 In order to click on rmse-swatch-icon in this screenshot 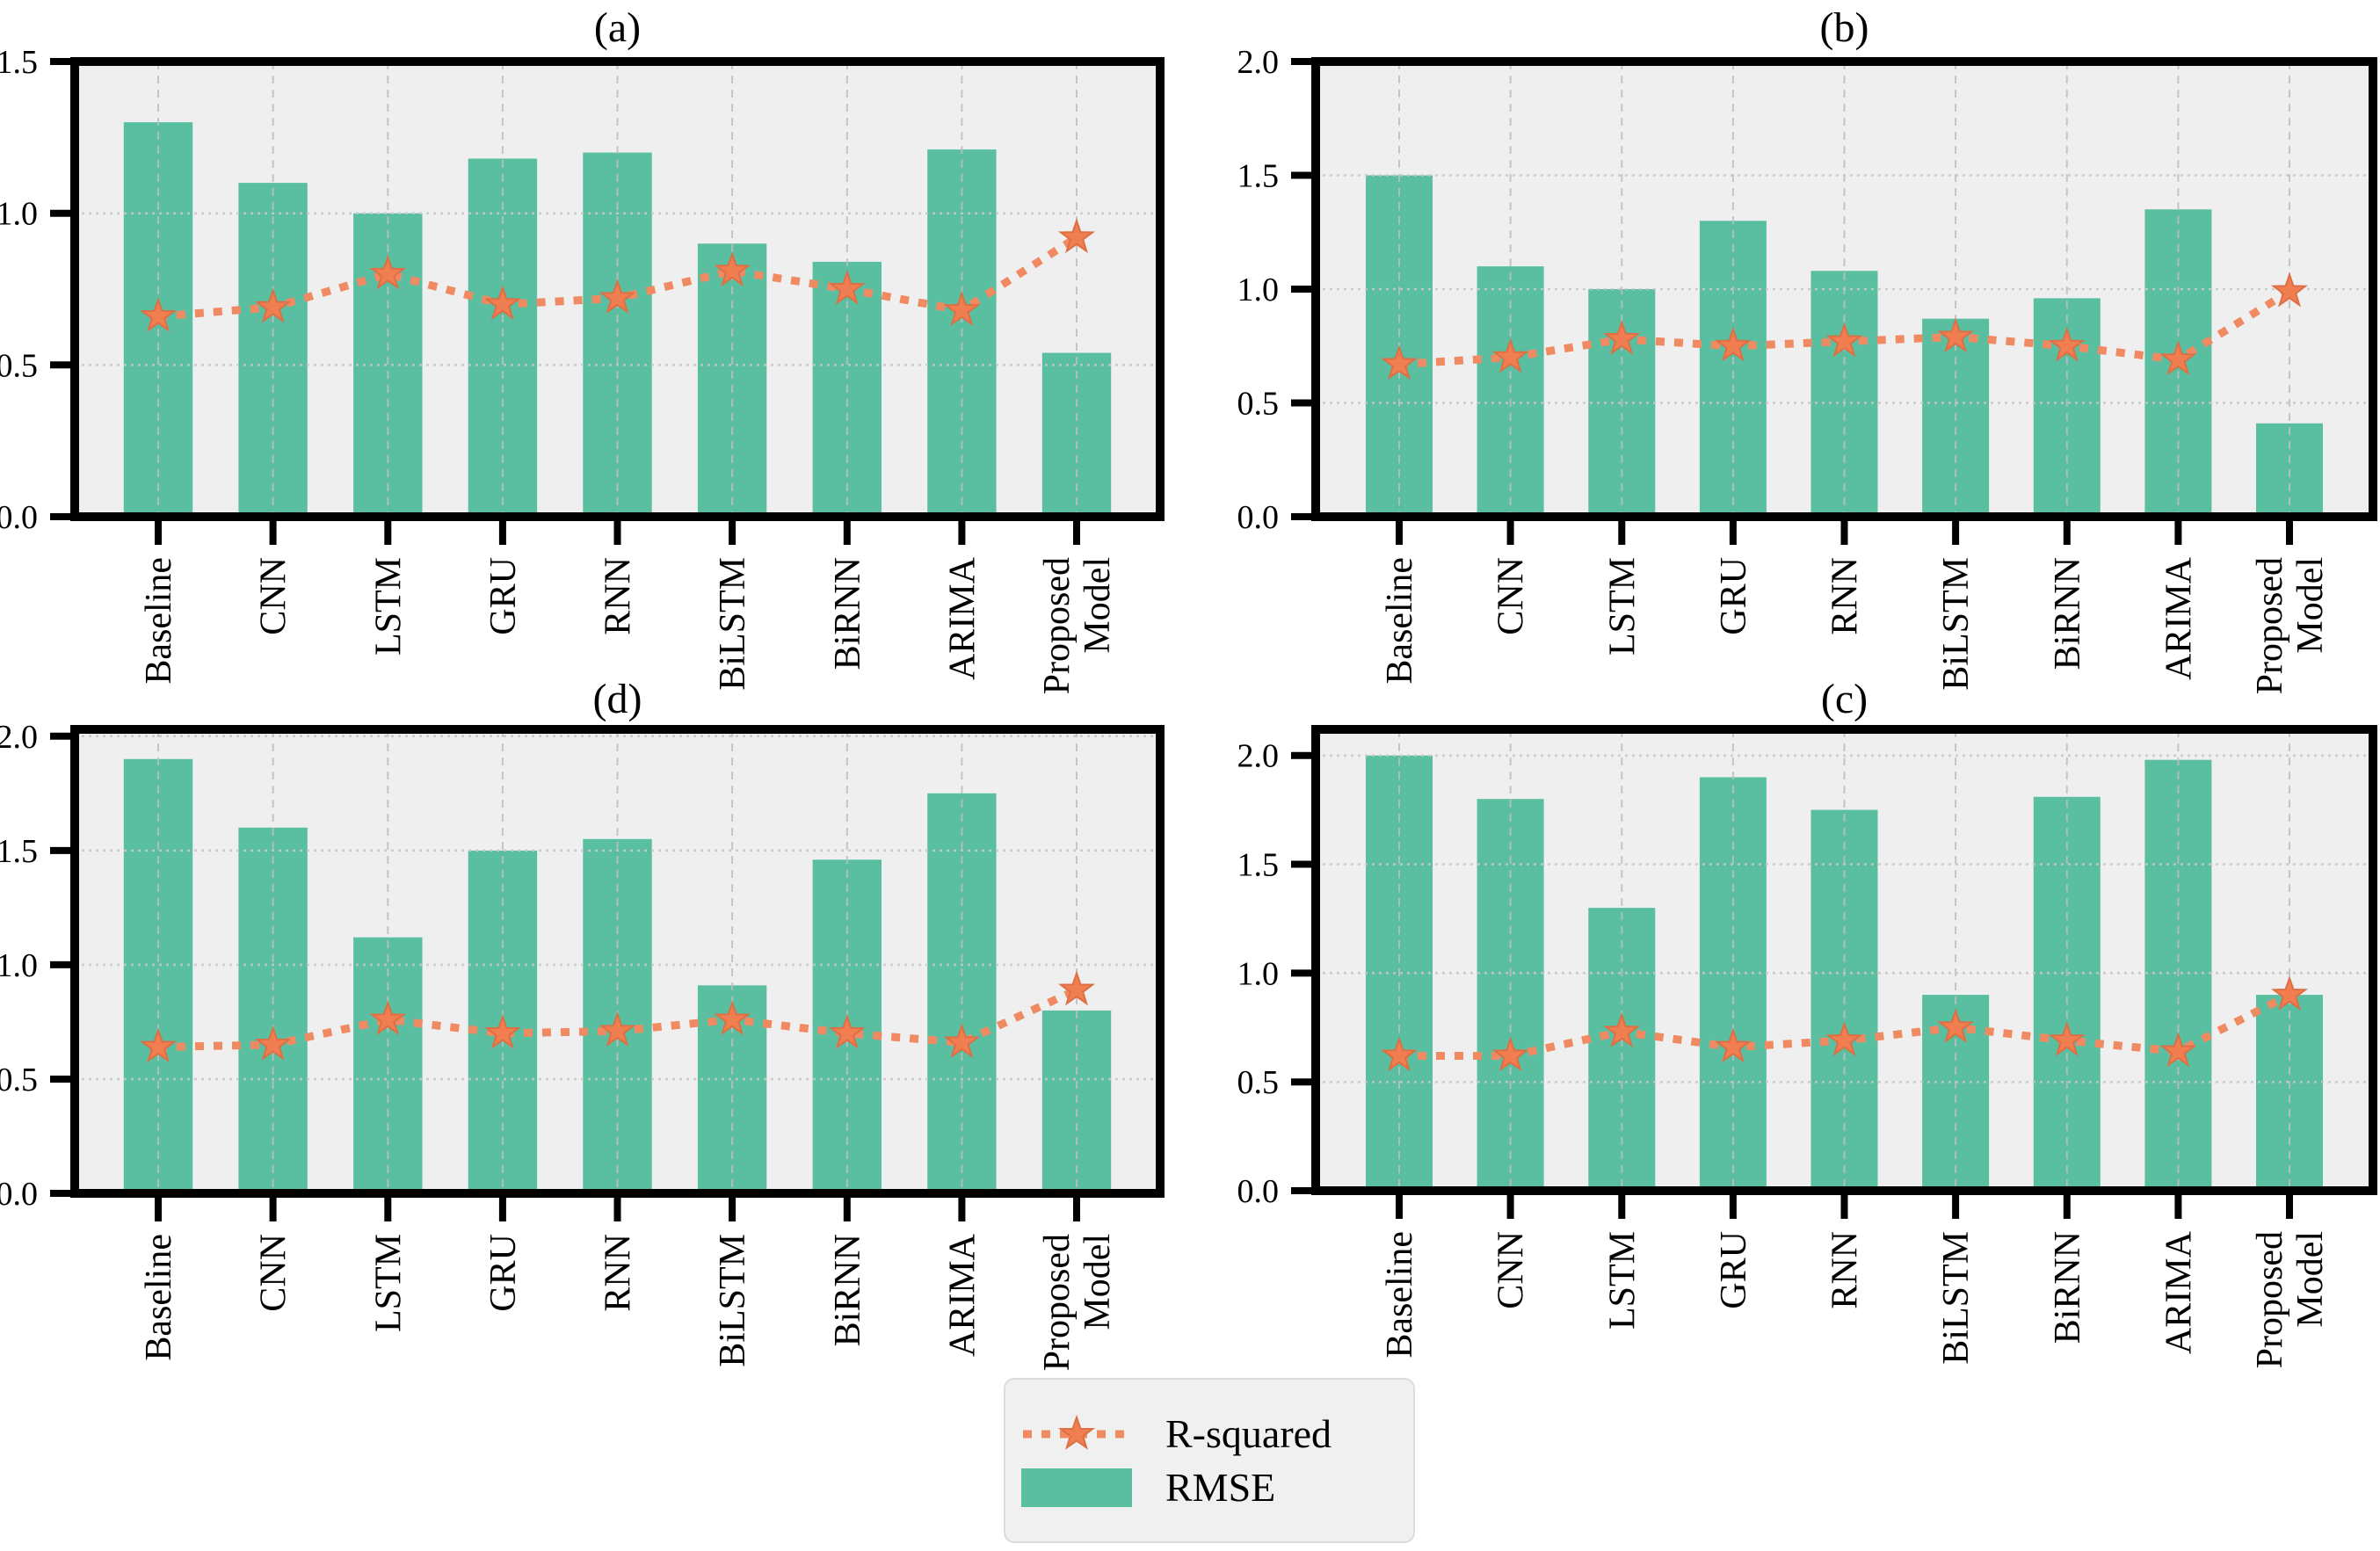, I will do `click(1076, 1487)`.